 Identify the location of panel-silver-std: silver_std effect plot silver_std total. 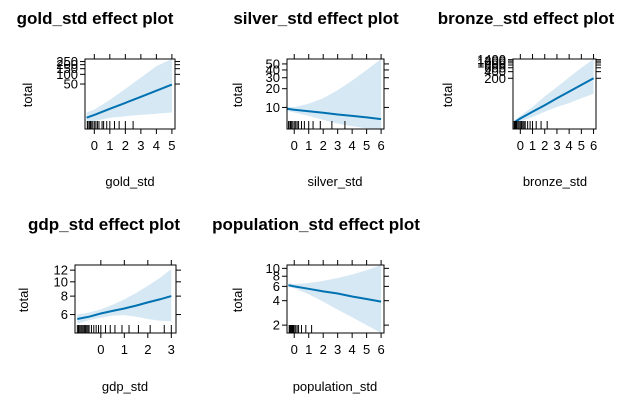
(314, 99).